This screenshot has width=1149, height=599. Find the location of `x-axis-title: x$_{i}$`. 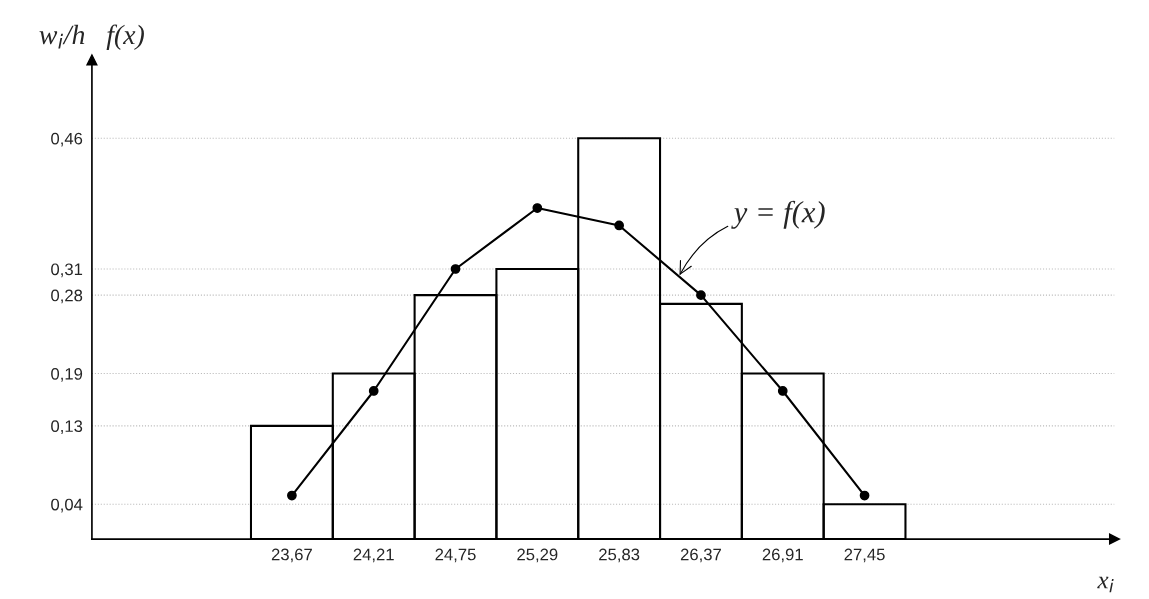

x-axis-title: x$_{i}$ is located at coordinates (1105, 584).